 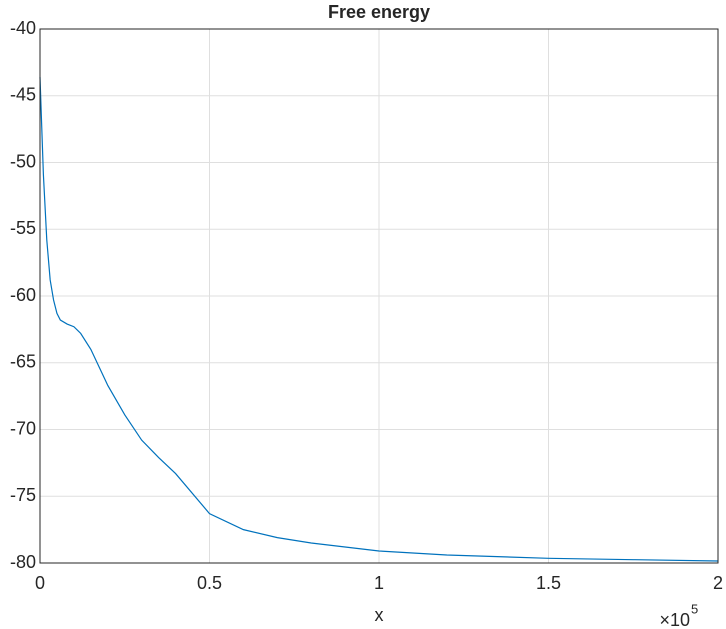 I want to click on y-tick-label: -75, so click(x=23, y=495).